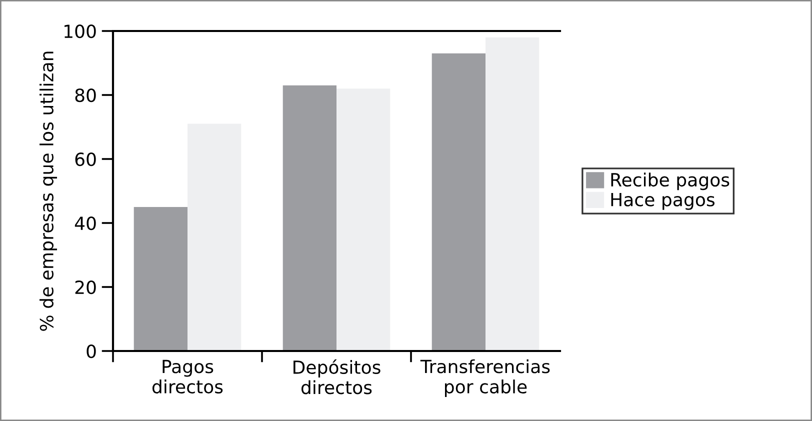  What do you see at coordinates (662, 201) in the screenshot?
I see `legend-label: Hace pagos` at bounding box center [662, 201].